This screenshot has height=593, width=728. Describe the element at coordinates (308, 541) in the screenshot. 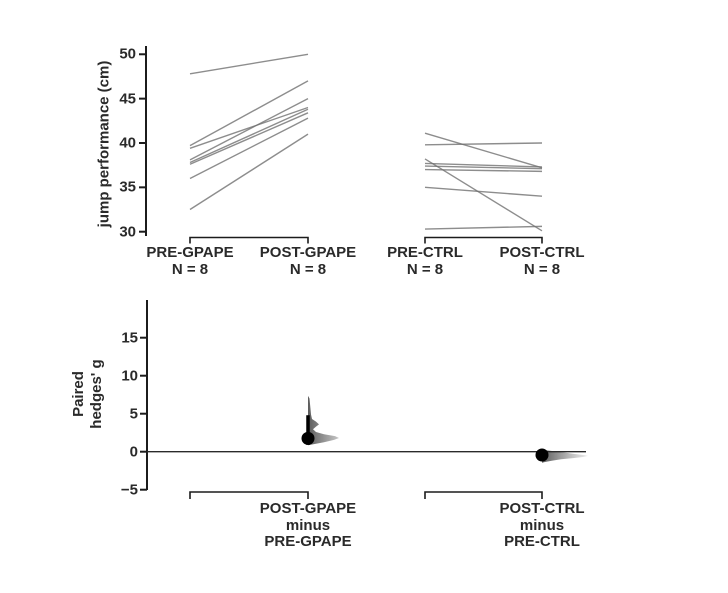

I see `effect-label-line: PRE-GPAPE` at that location.